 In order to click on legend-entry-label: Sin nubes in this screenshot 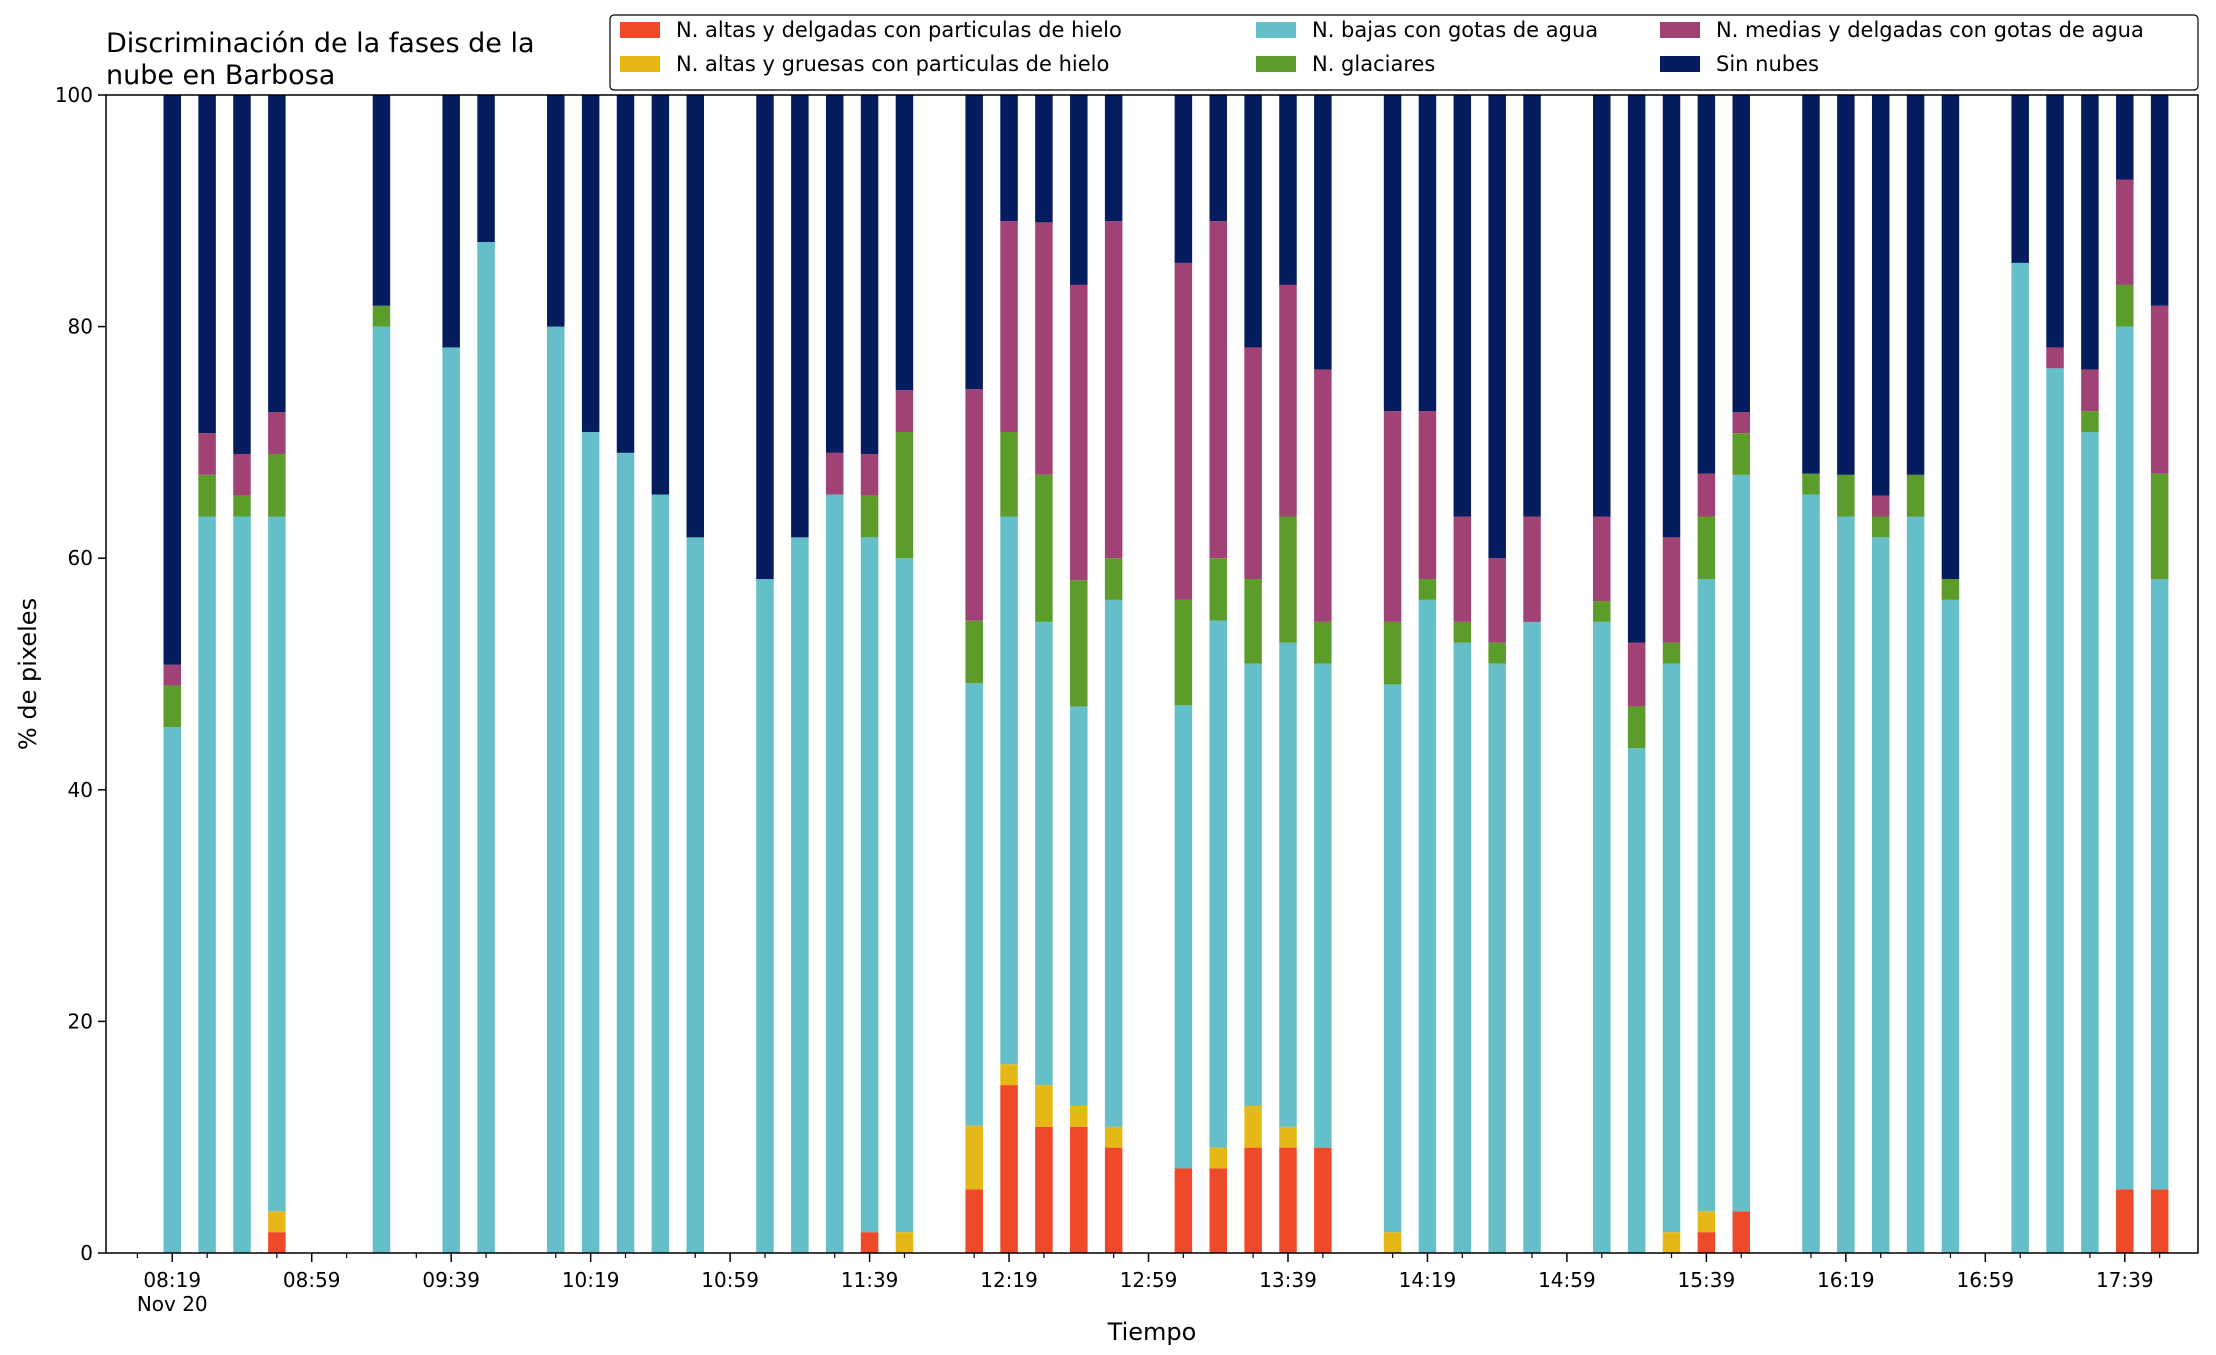, I will do `click(1767, 64)`.